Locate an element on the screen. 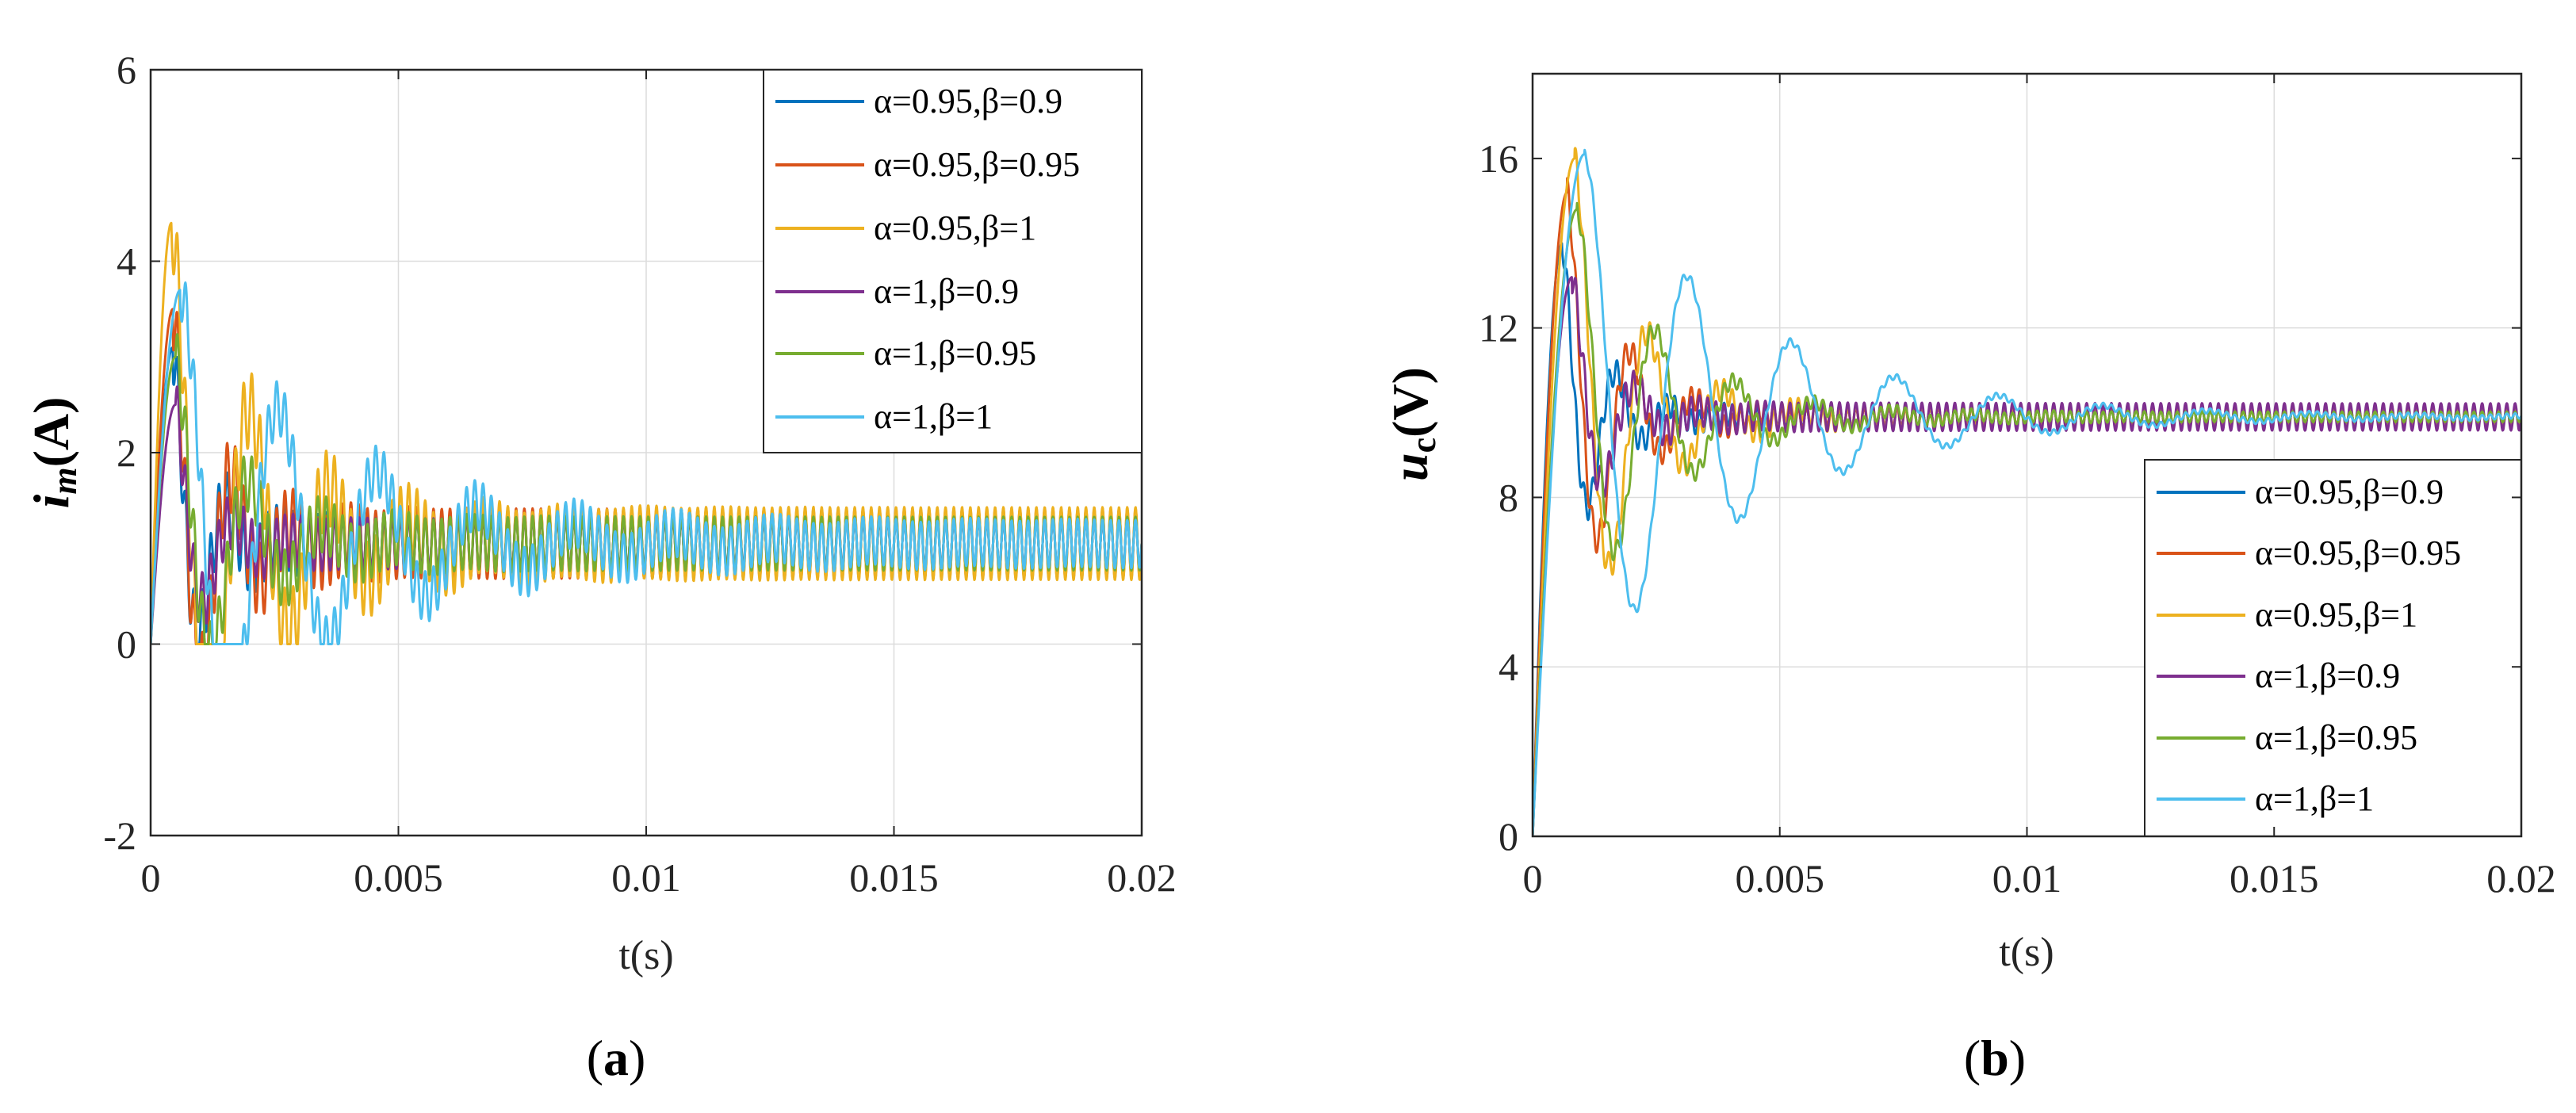  y-axis-label: im(A) is located at coordinates (53, 453).